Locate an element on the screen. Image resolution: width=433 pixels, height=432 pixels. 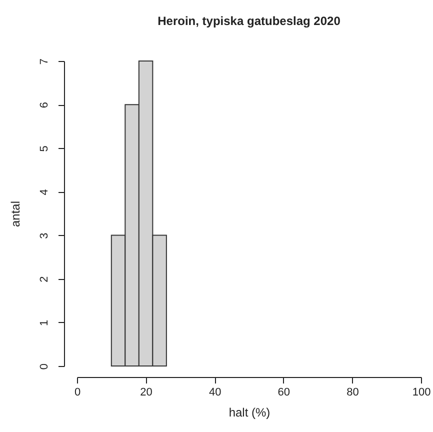
x-tick-label: 80 is located at coordinates (352, 392).